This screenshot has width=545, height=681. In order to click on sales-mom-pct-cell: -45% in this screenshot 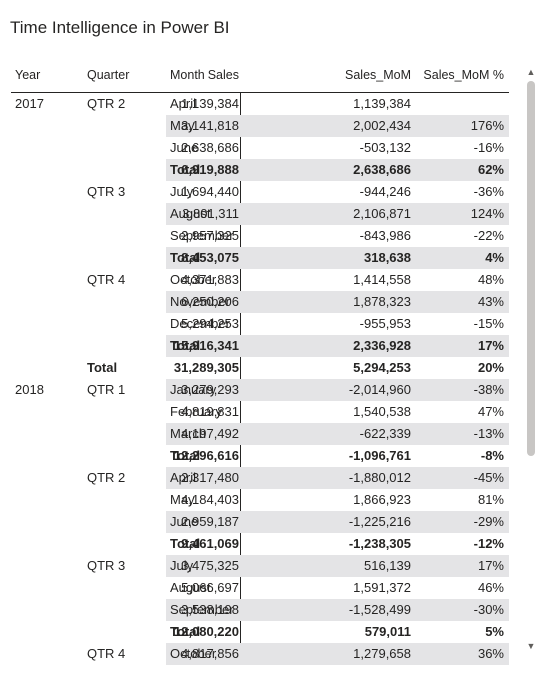, I will do `click(488, 477)`.